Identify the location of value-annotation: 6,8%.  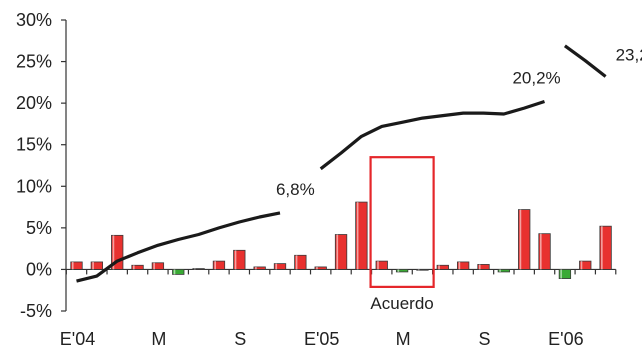
(295, 189).